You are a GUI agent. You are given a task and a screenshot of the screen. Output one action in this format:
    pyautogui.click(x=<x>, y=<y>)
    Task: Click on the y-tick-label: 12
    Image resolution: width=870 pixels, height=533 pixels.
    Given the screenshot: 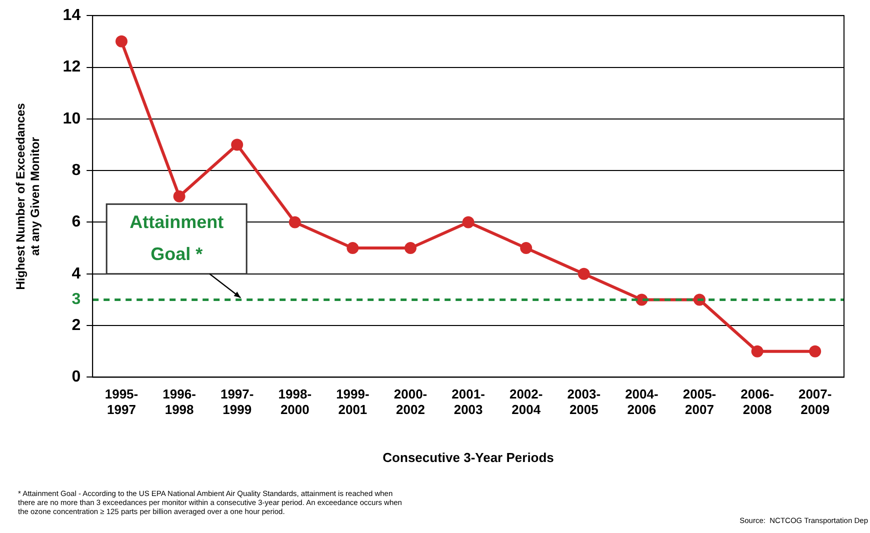 What is the action you would take?
    pyautogui.click(x=71, y=67)
    